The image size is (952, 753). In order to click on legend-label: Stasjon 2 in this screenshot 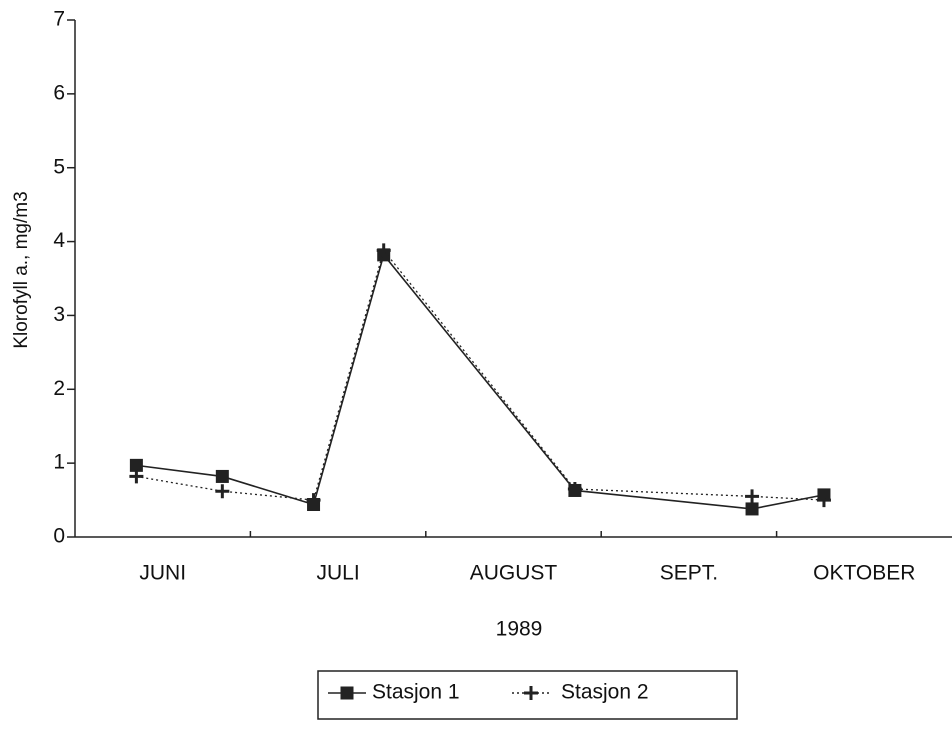, I will do `click(605, 692)`.